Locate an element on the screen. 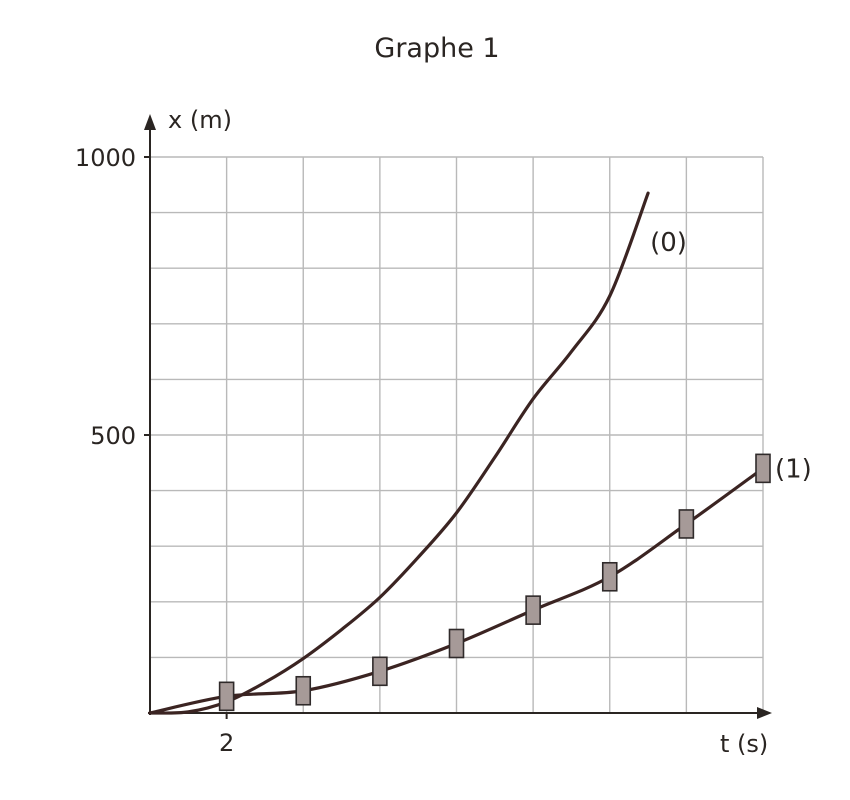  x-tick-label: 2 is located at coordinates (226, 743).